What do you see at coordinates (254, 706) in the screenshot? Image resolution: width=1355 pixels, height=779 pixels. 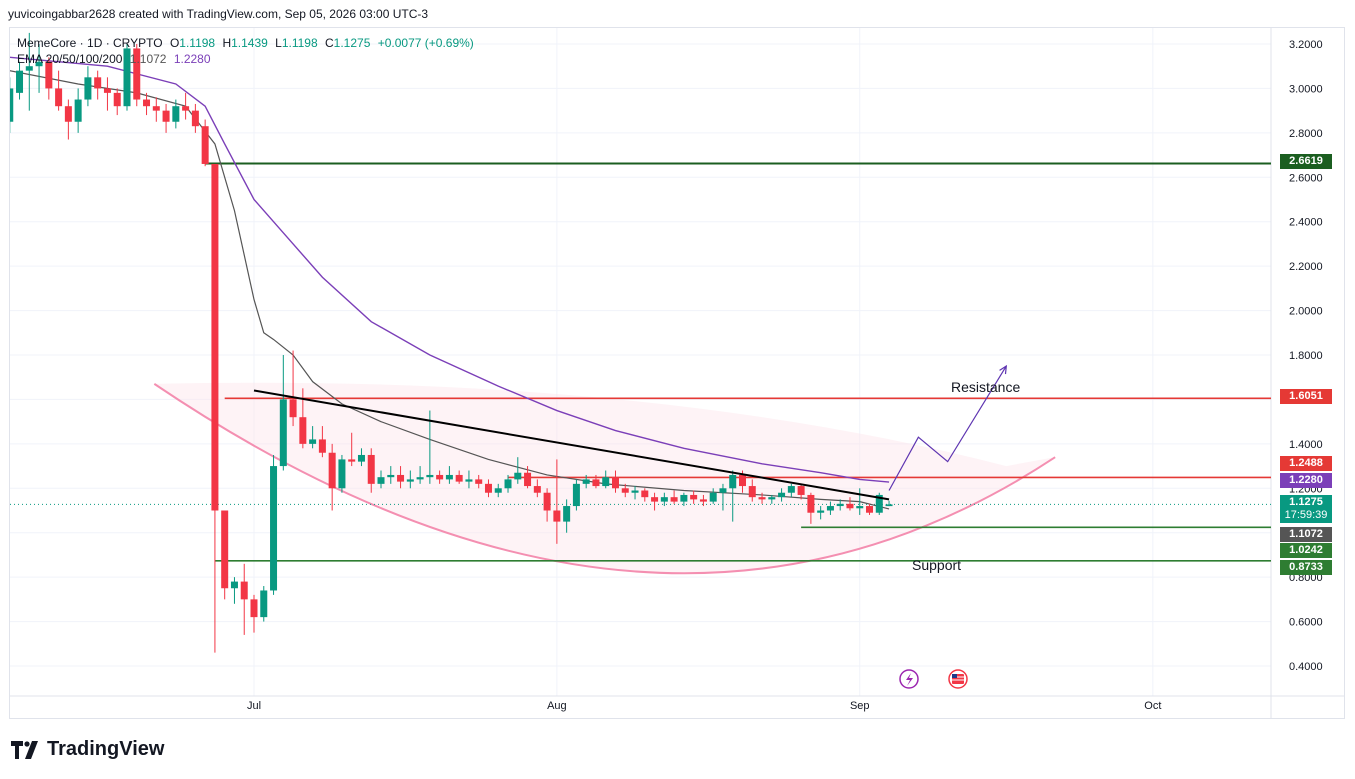 I see `x-tick-label: Jul` at bounding box center [254, 706].